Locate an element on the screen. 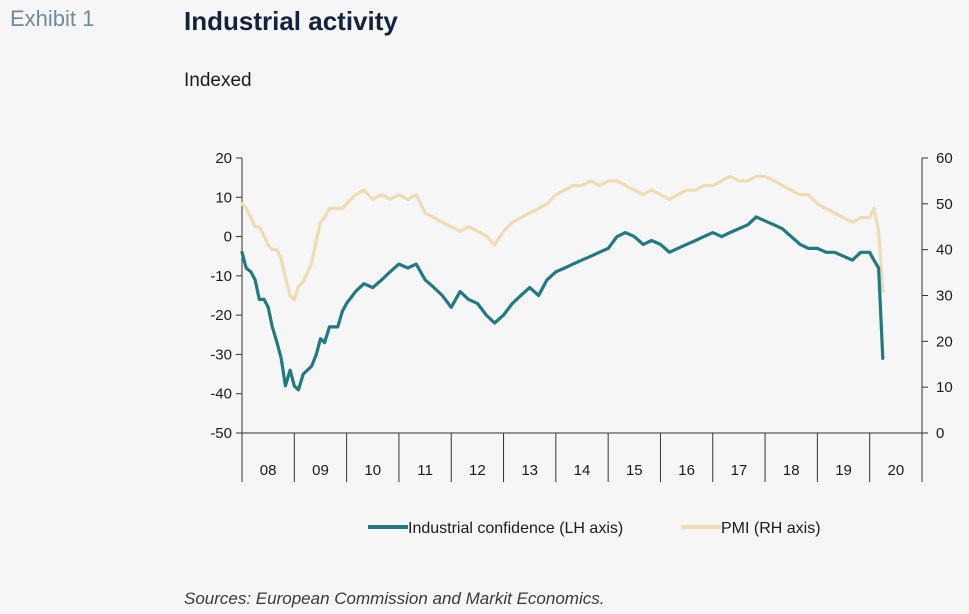  pmi-line is located at coordinates (562, 238).